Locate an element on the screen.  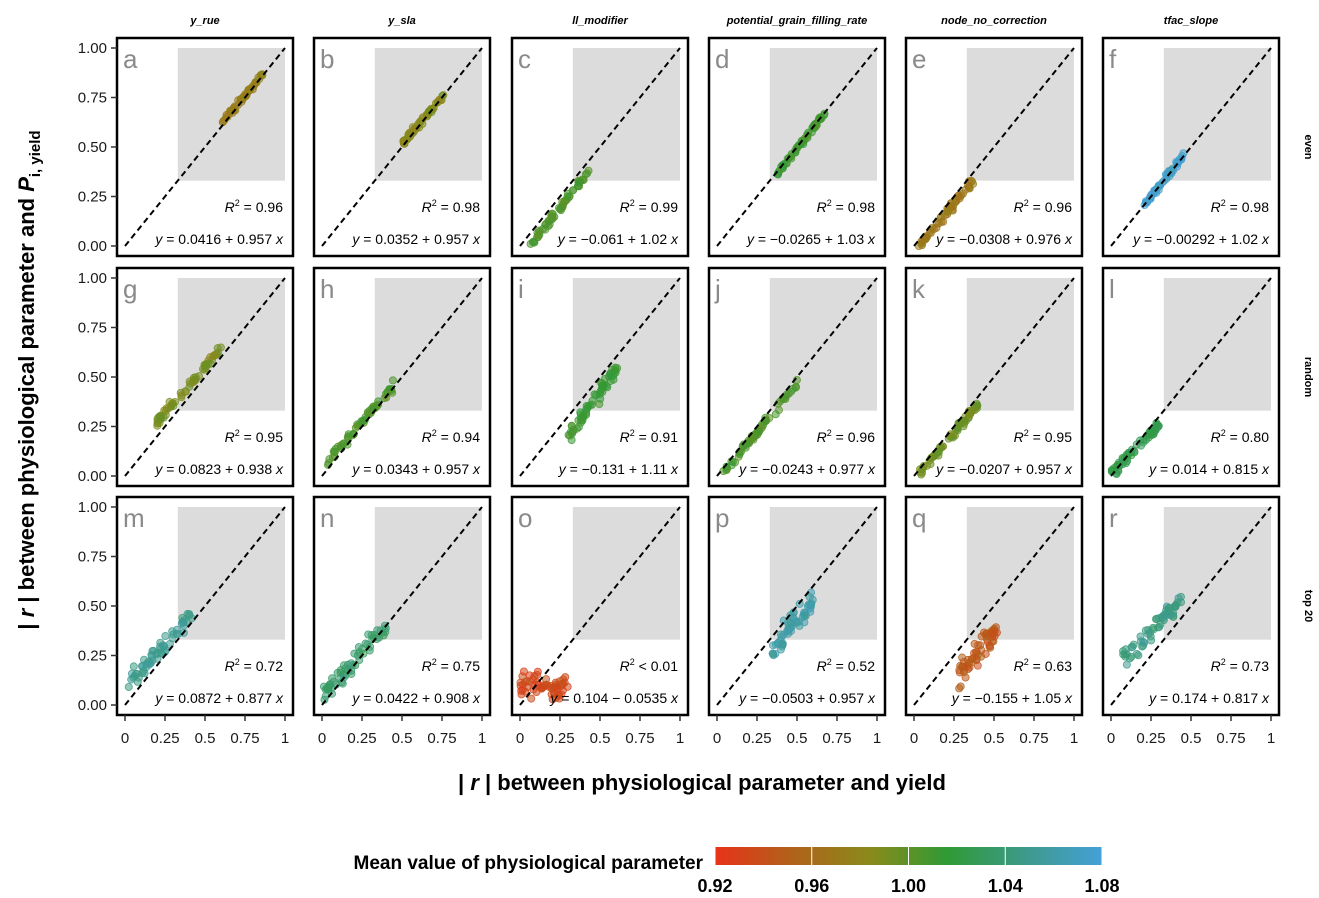
panel-letter: f is located at coordinates (1113, 59).